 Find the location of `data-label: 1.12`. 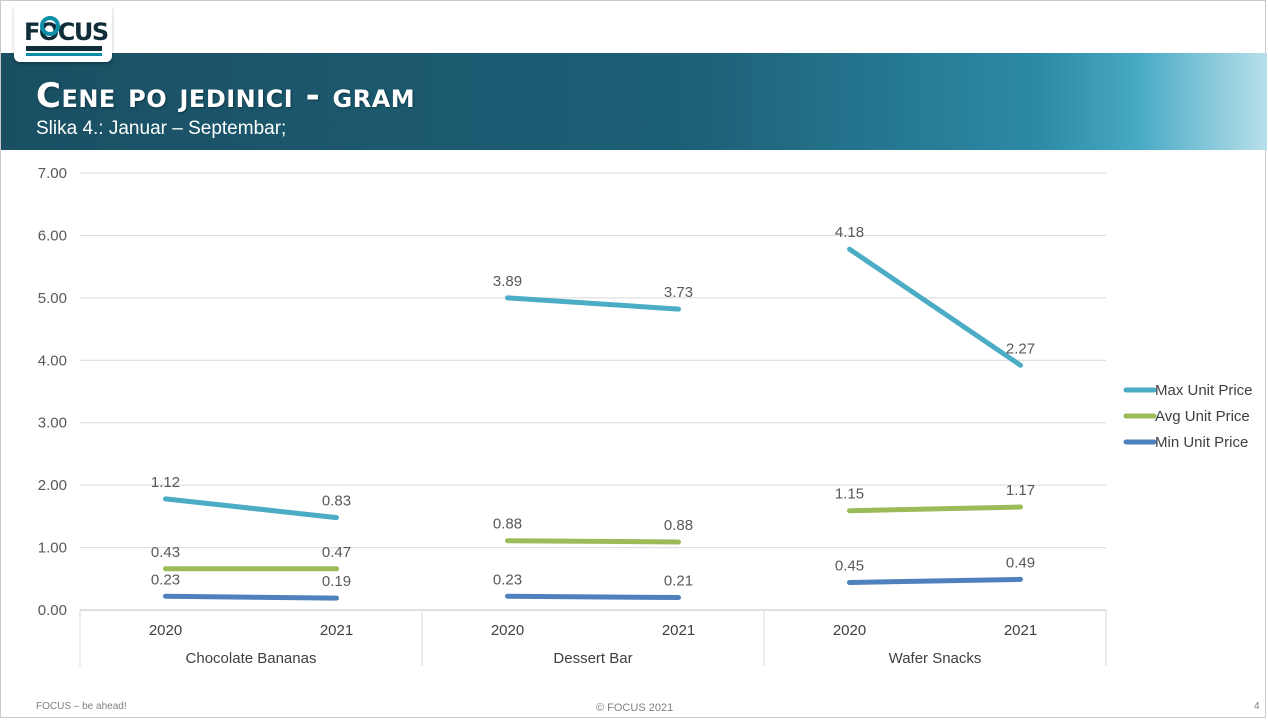

data-label: 1.12 is located at coordinates (165, 482).